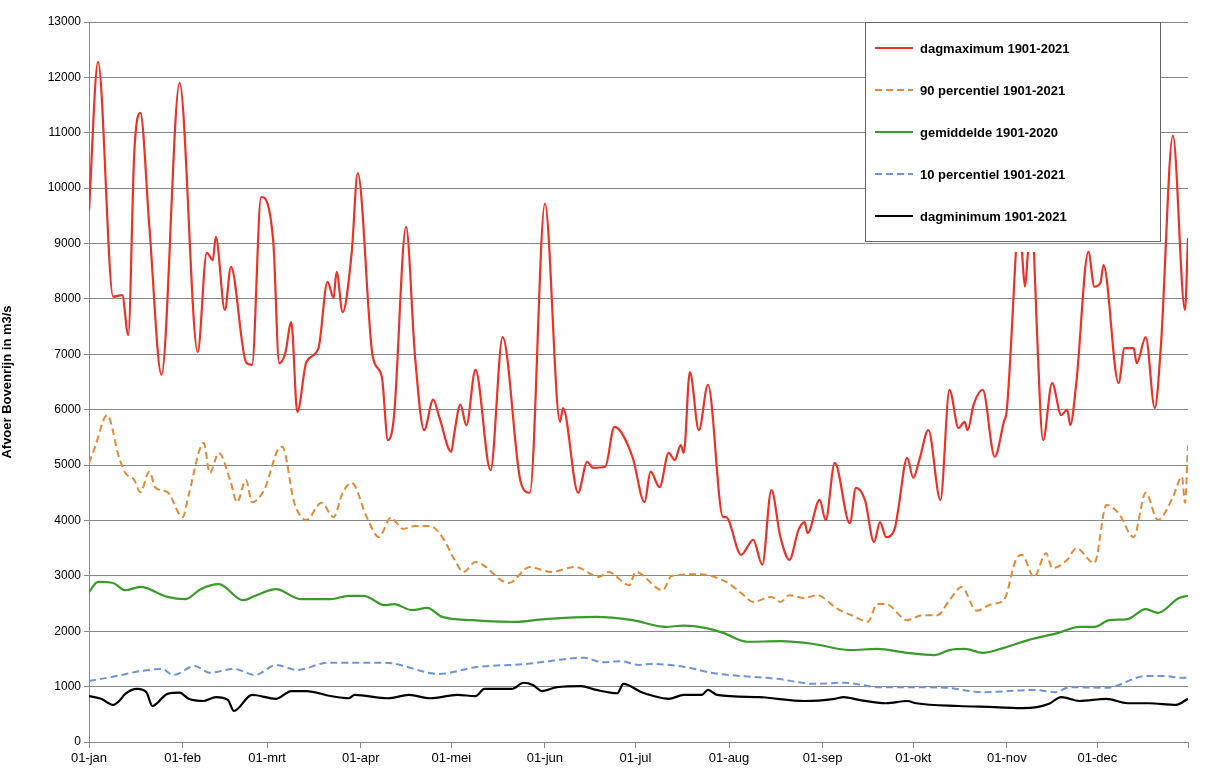 The height and width of the screenshot is (776, 1212). What do you see at coordinates (989, 132) in the screenshot?
I see `legend-label: gemiddelde 1901-2020` at bounding box center [989, 132].